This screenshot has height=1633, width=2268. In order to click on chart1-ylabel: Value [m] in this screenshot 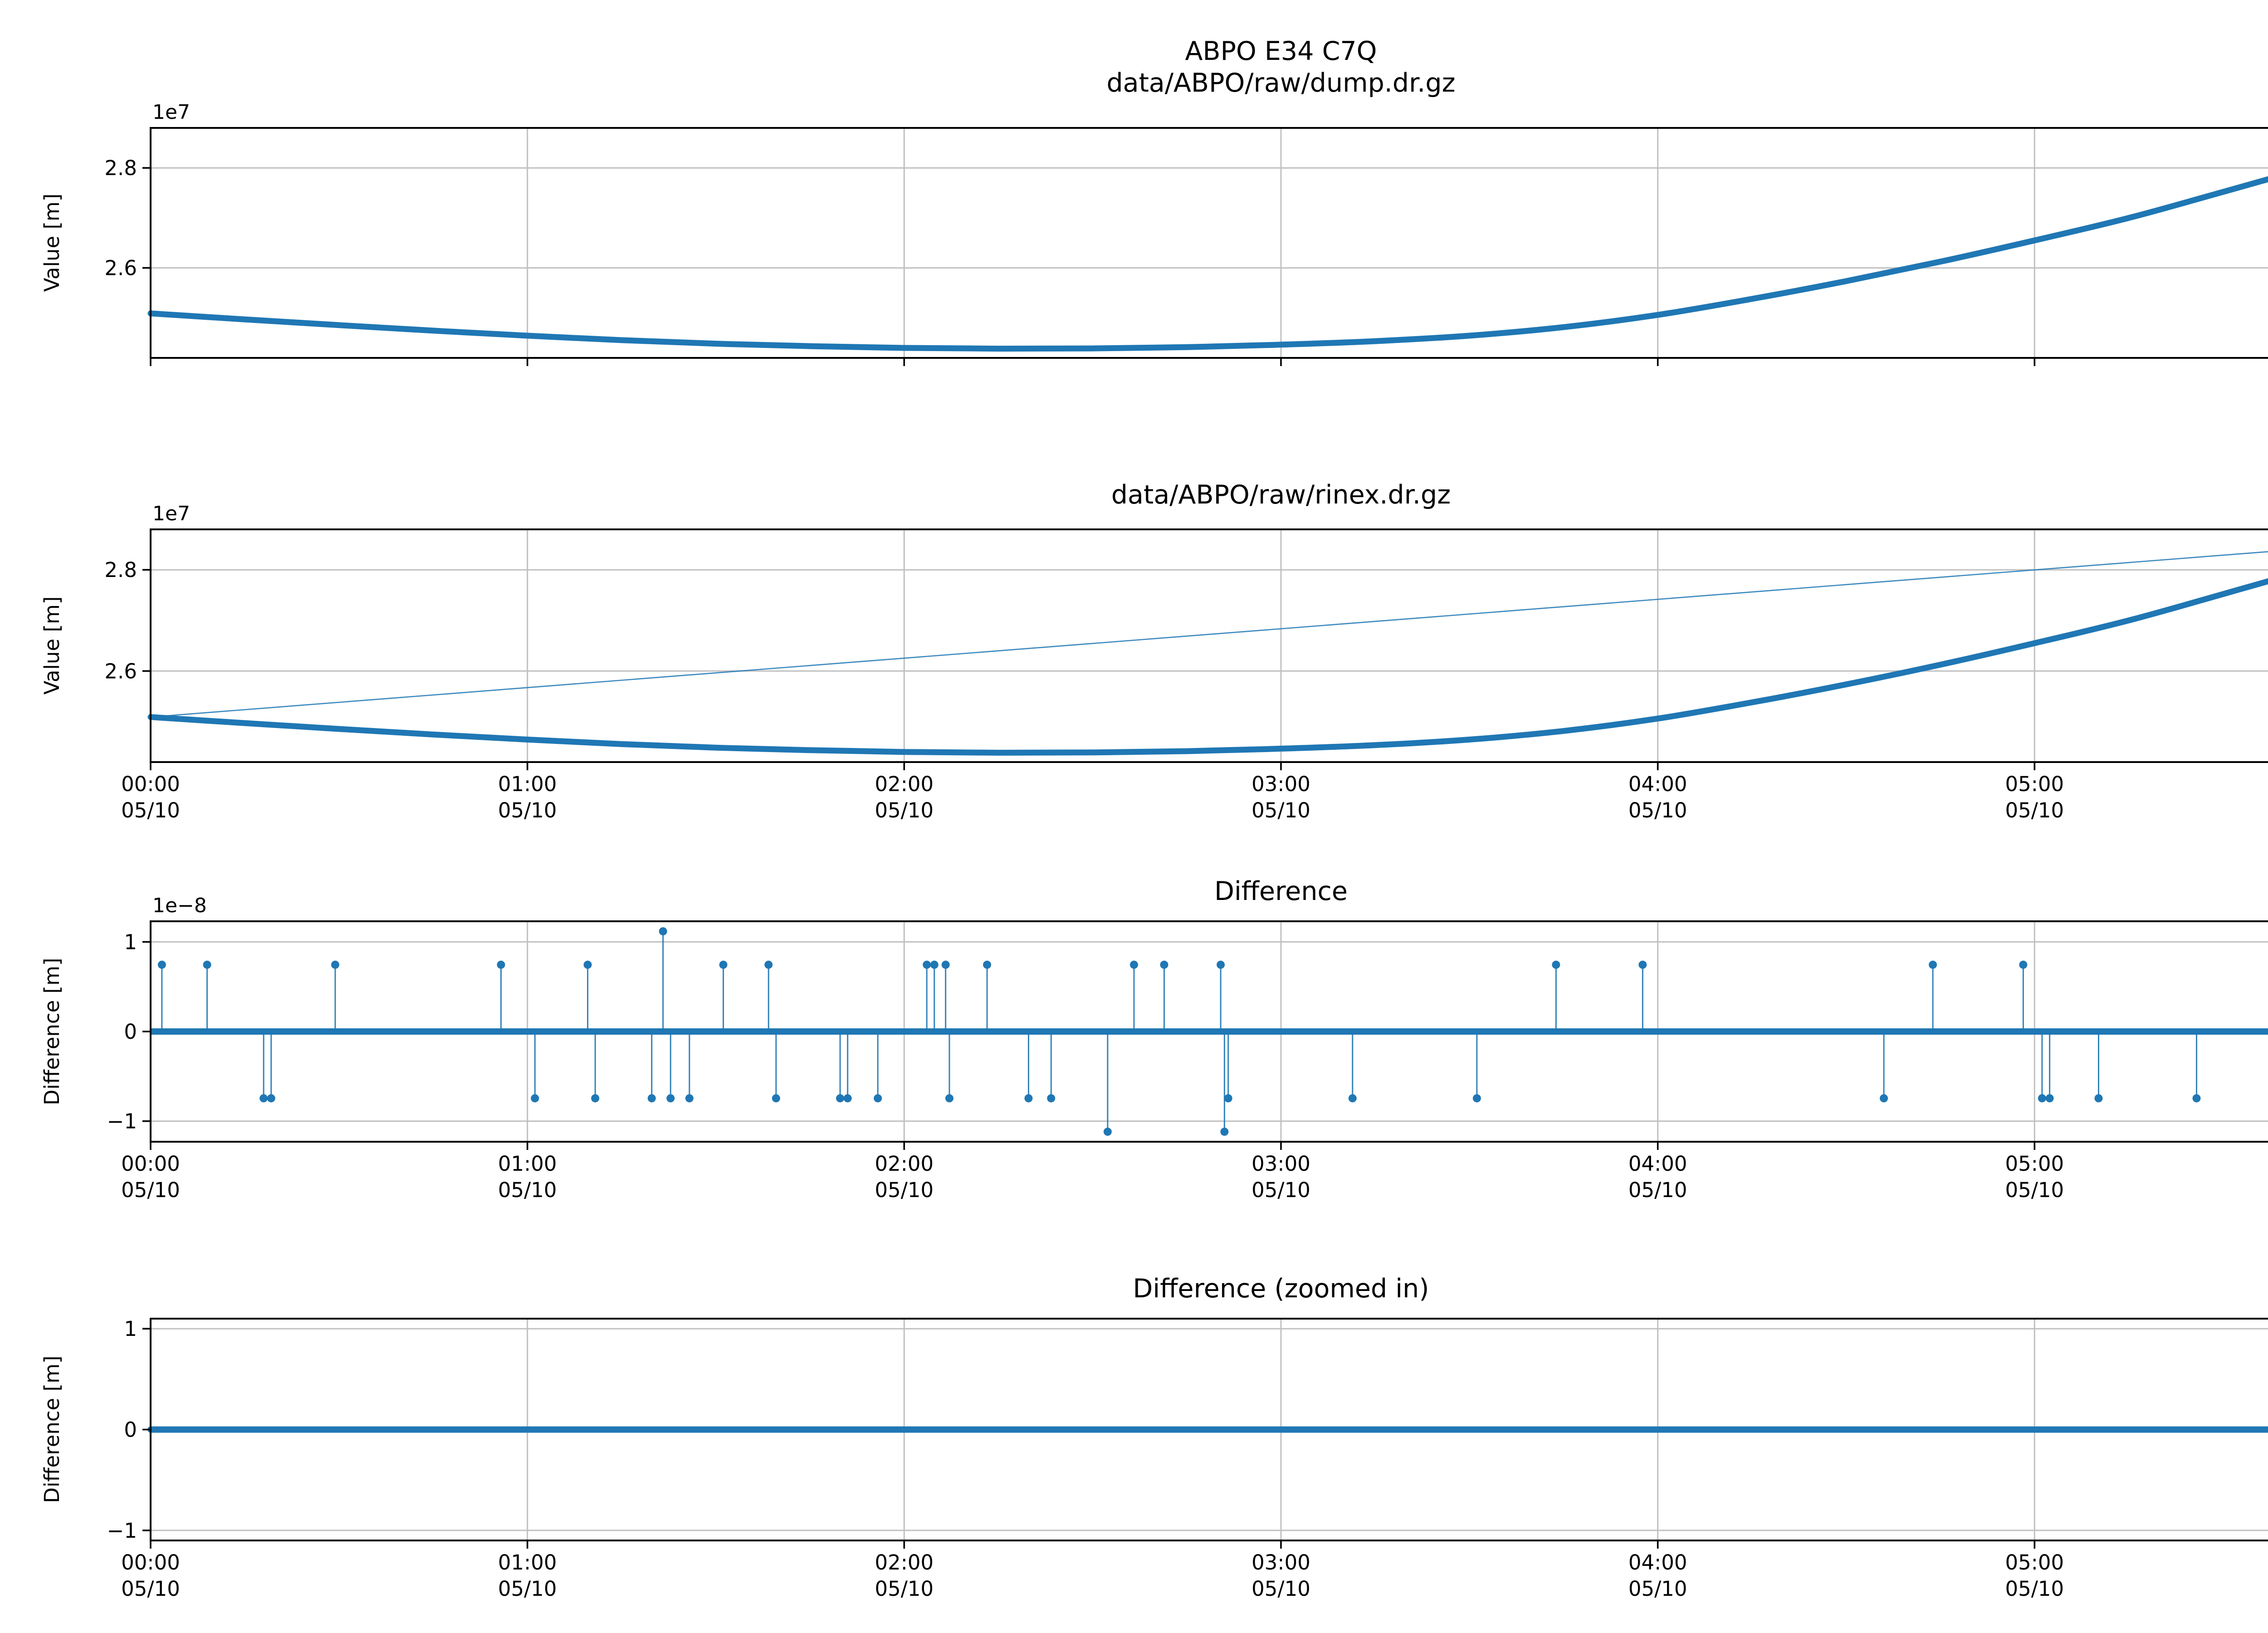, I will do `click(52, 242)`.